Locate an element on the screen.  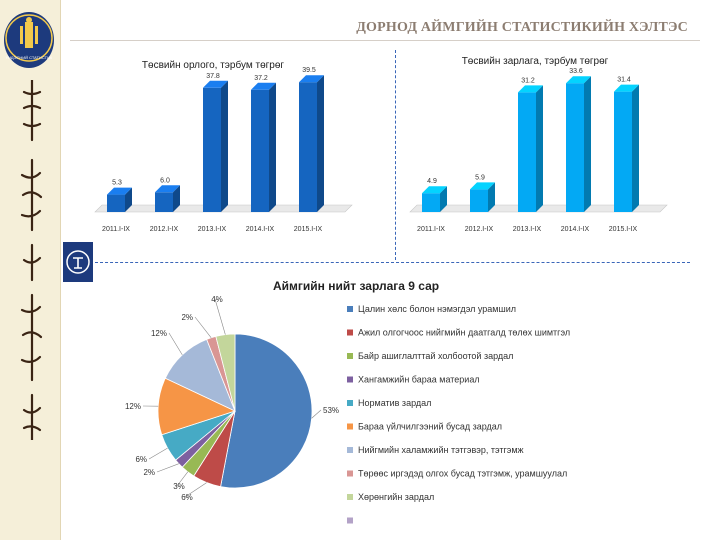
legend-label: Цалин хөлс болон нэмэгдэл урамшил is located at coordinates (437, 309).